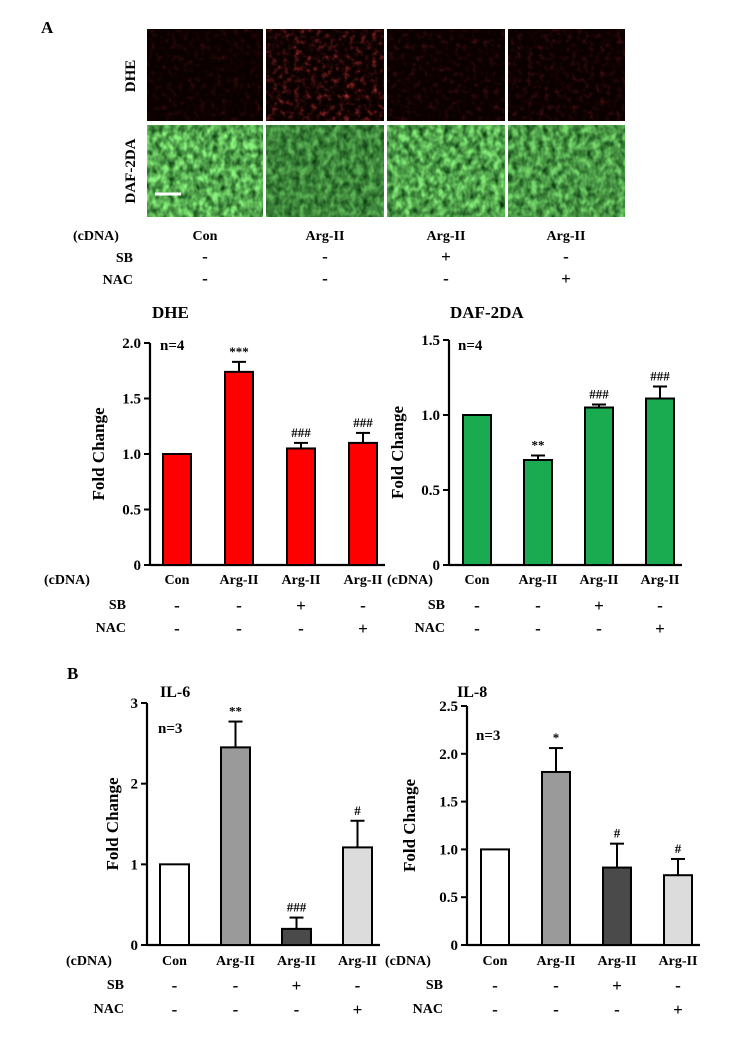 This screenshot has height=1048, width=750. Describe the element at coordinates (205, 236) in the screenshot. I see `micro-column-label: Con` at that location.